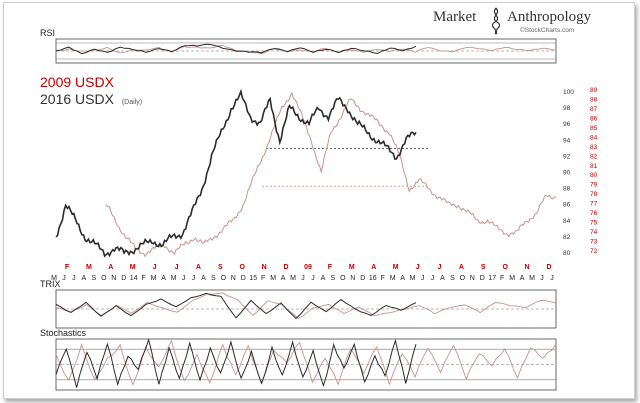 The width and height of the screenshot is (640, 403). Describe the element at coordinates (243, 267) in the screenshot. I see `x-tick-2009: O` at that location.